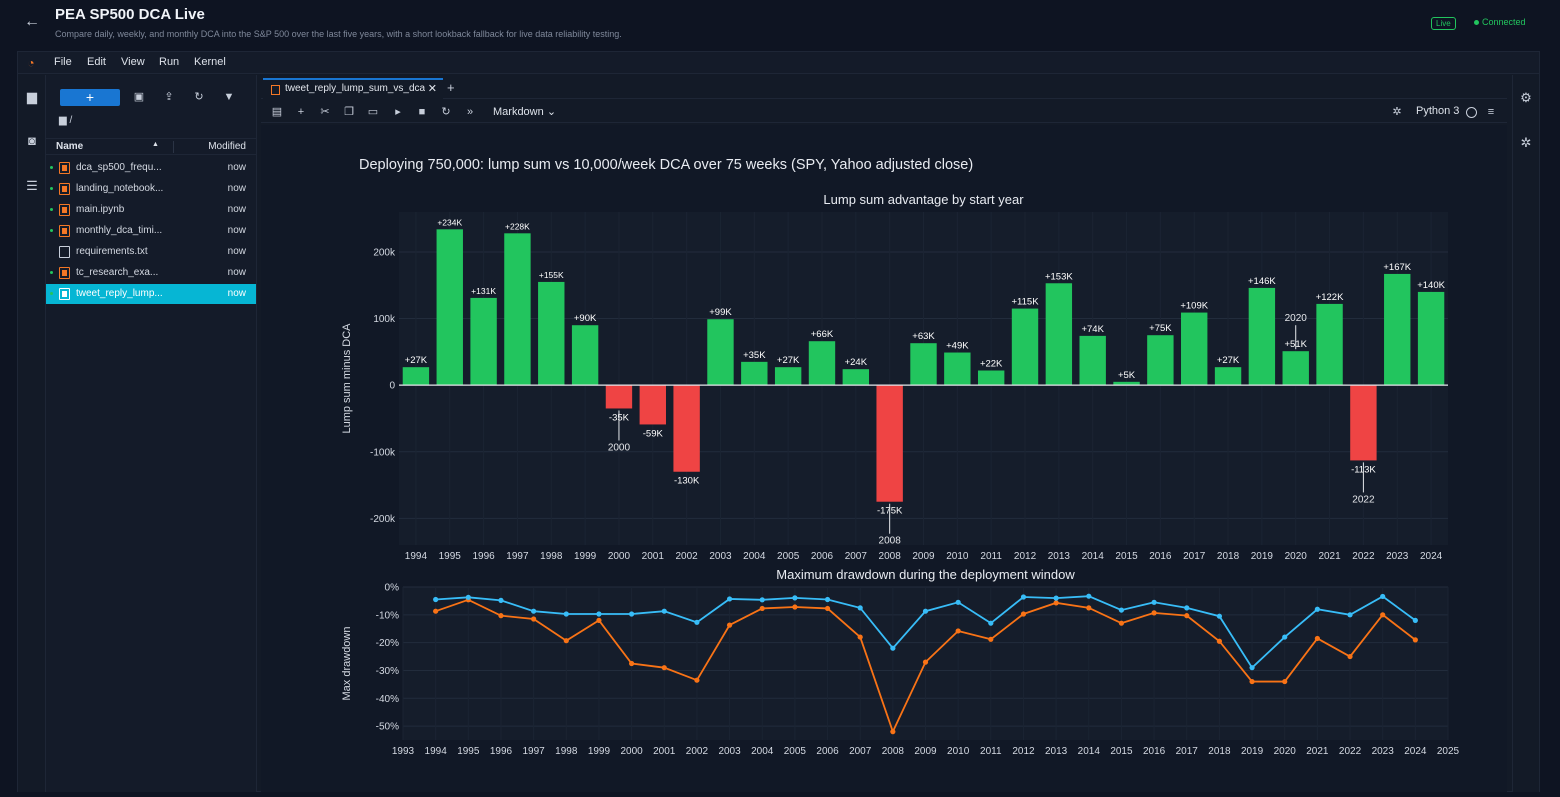 Image resolution: width=1560 pixels, height=797 pixels. What do you see at coordinates (32, 21) in the screenshot?
I see `back-arrow-icon: ←` at bounding box center [32, 21].